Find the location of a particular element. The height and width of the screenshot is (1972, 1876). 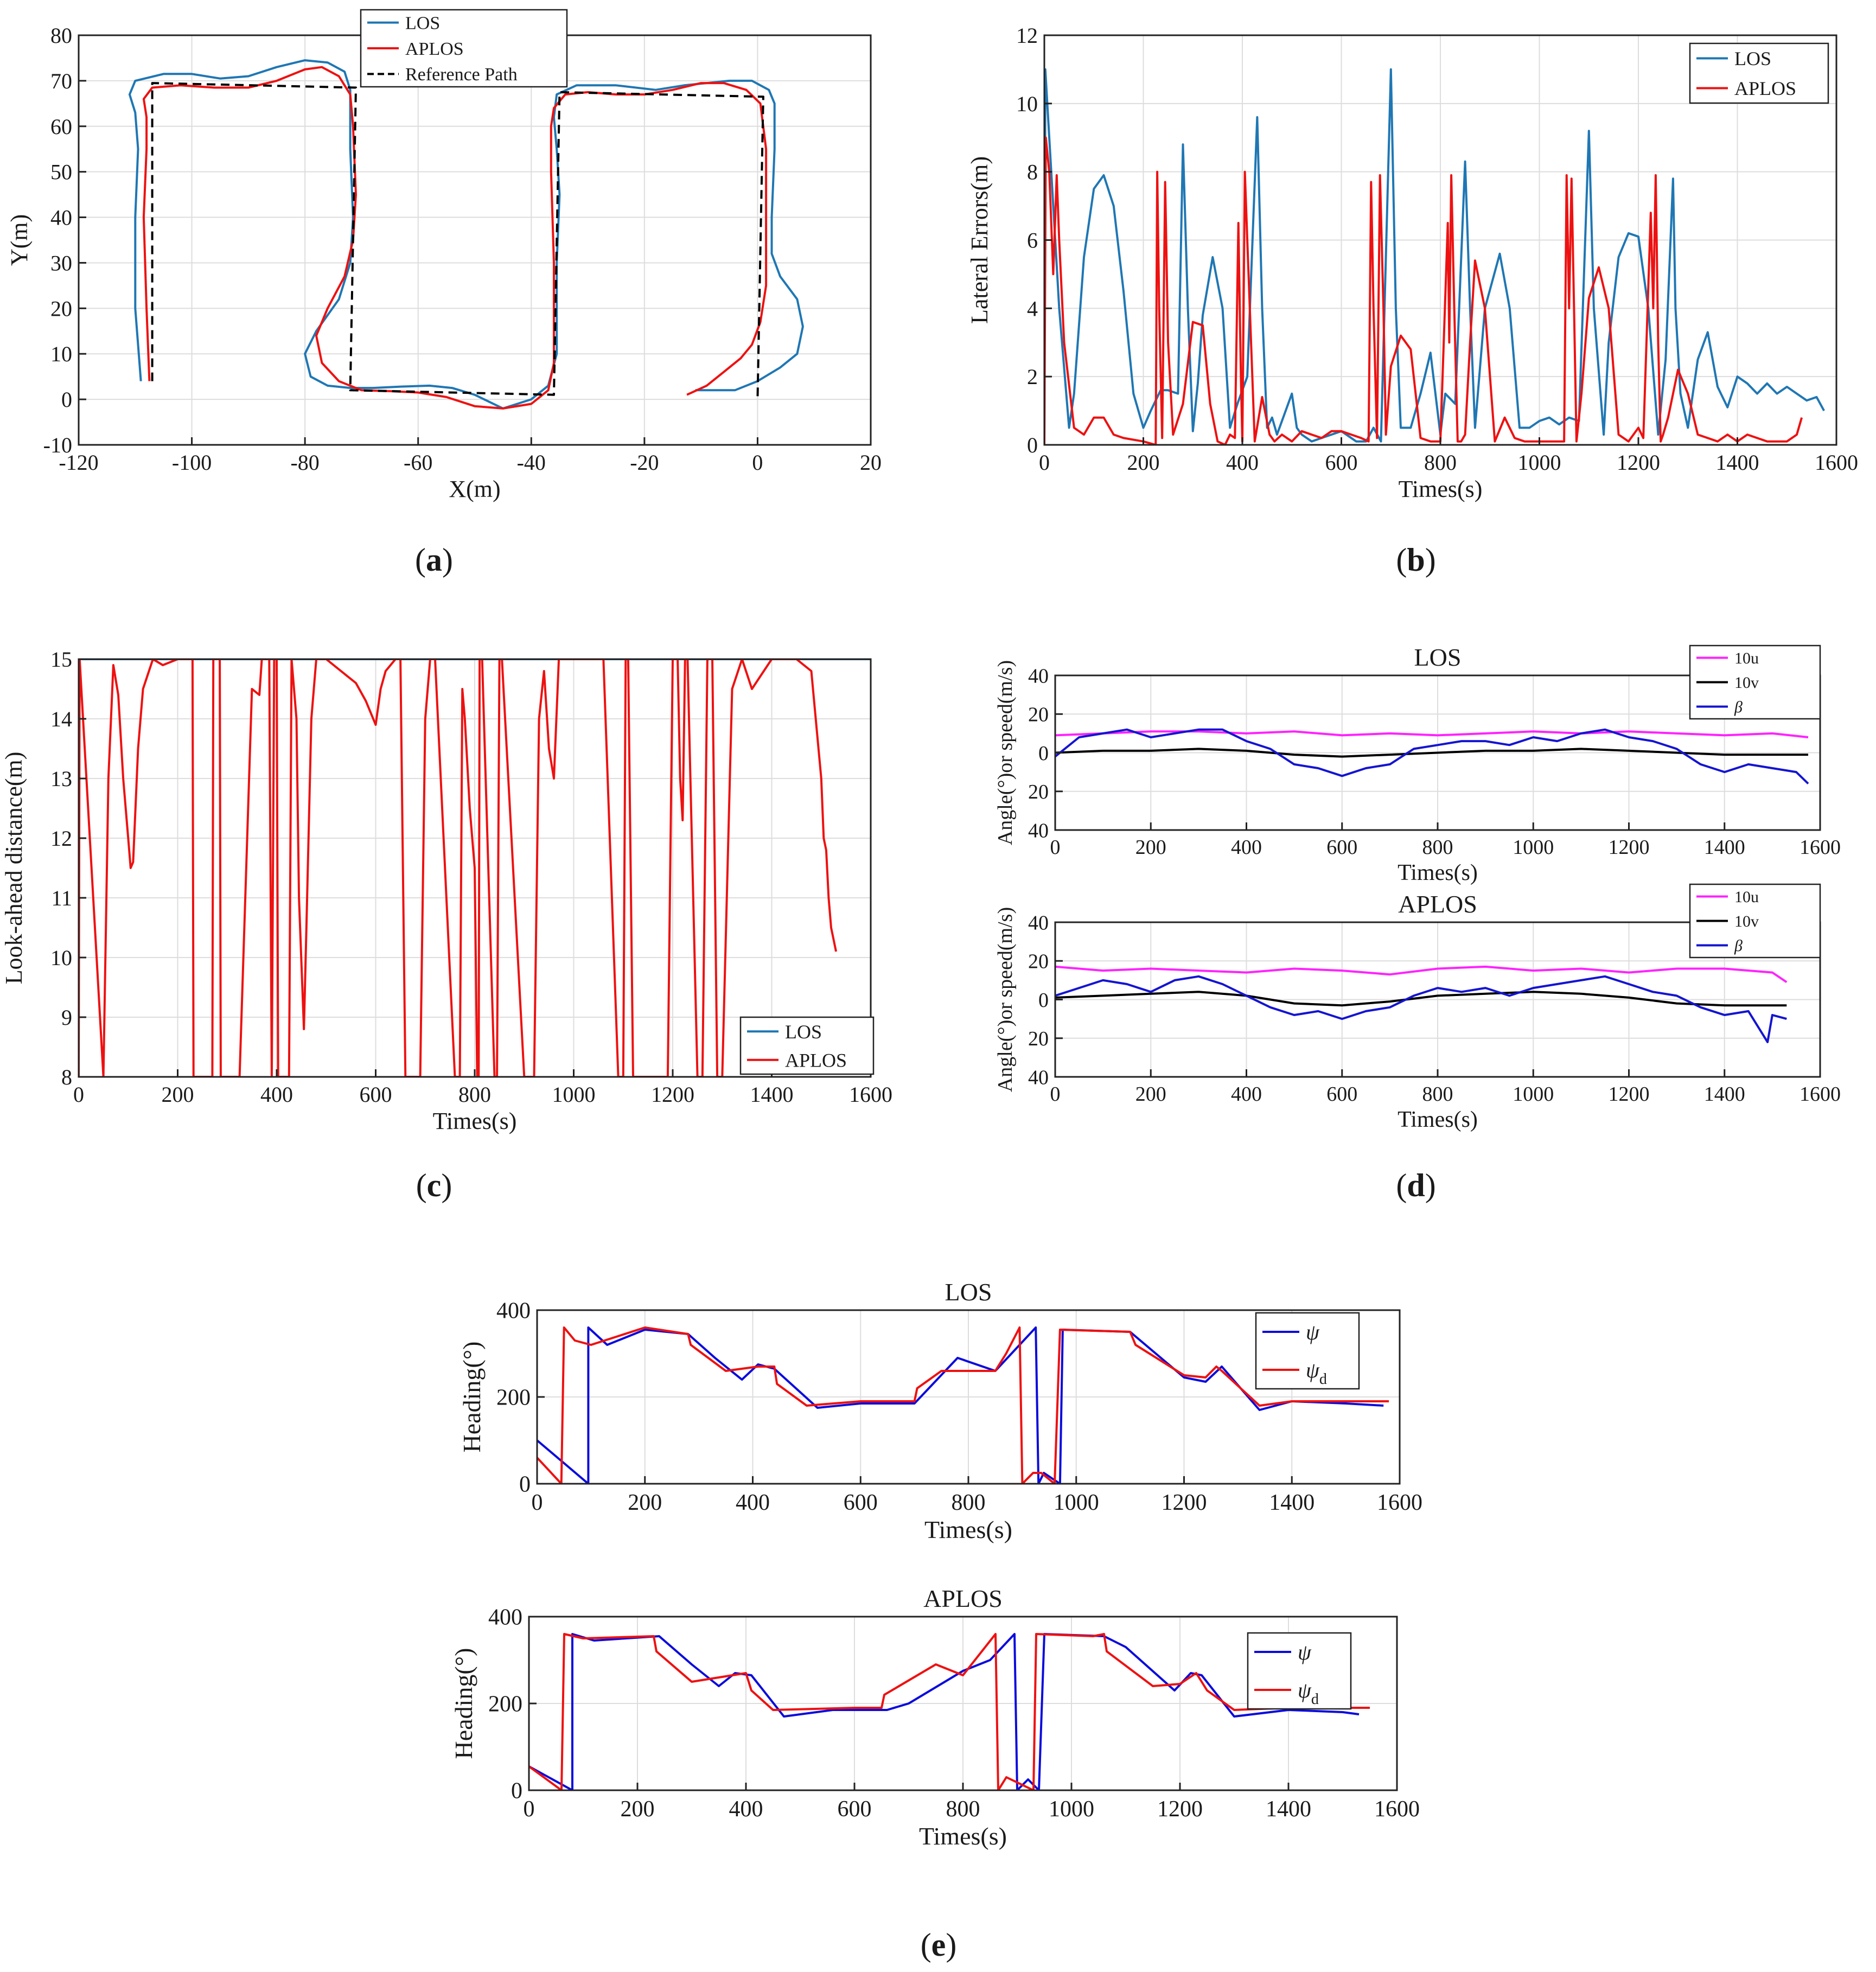

y-tick-label: 12 is located at coordinates (1027, 35).